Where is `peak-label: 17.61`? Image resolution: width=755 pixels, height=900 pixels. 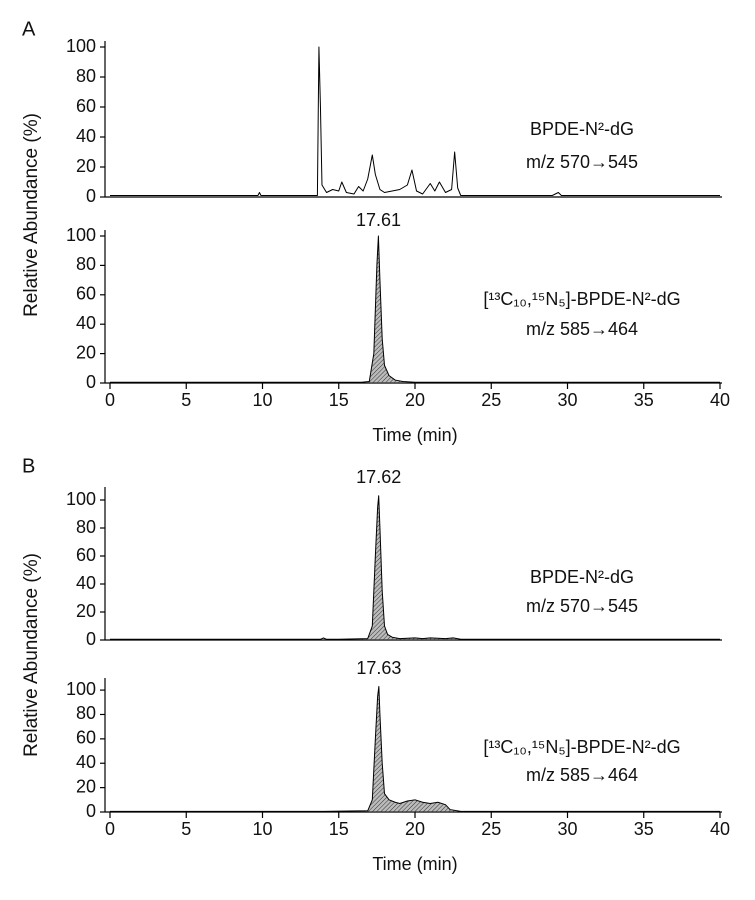
peak-label: 17.61 is located at coordinates (378, 220).